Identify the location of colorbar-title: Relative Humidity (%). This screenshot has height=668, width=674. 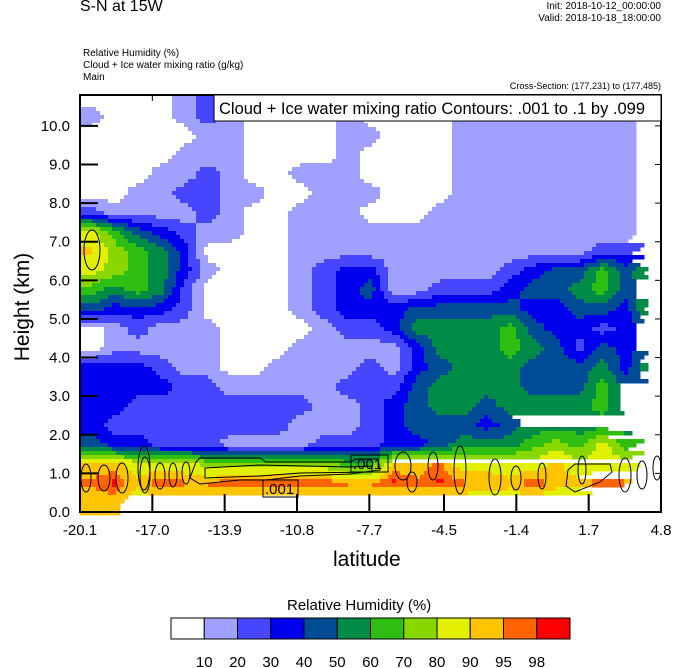
(359, 605).